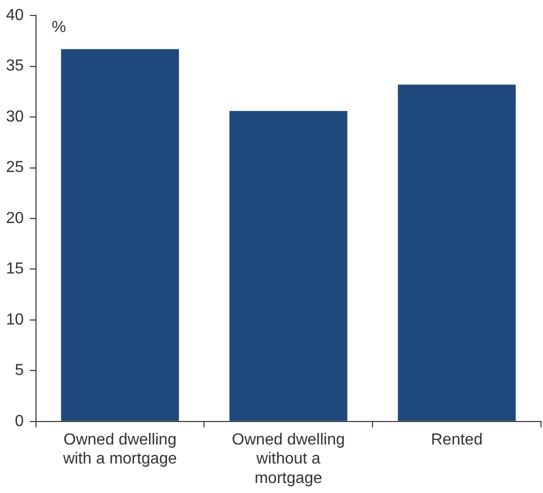  Describe the element at coordinates (457, 439) in the screenshot. I see `x-tick-label: Rented` at that location.